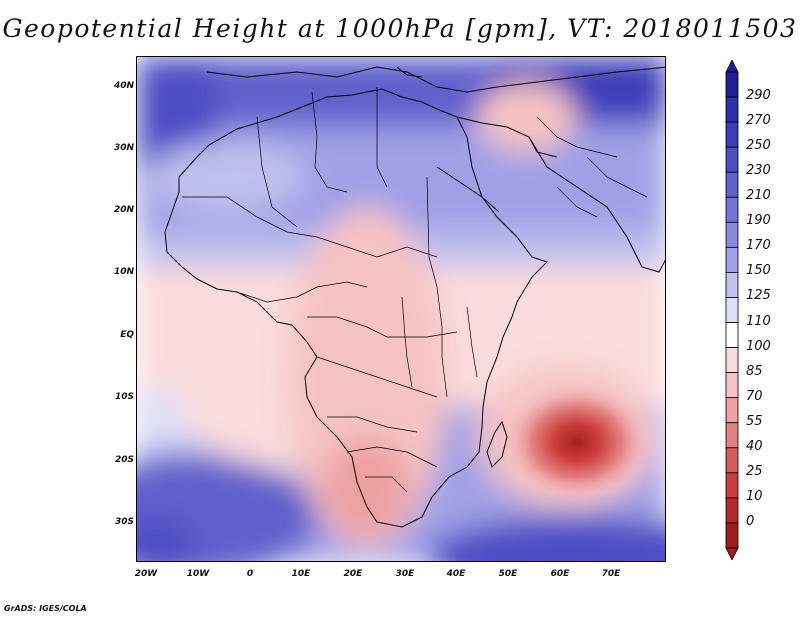 This screenshot has width=800, height=618. Describe the element at coordinates (123, 210) in the screenshot. I see `latitude-label: 20N` at that location.